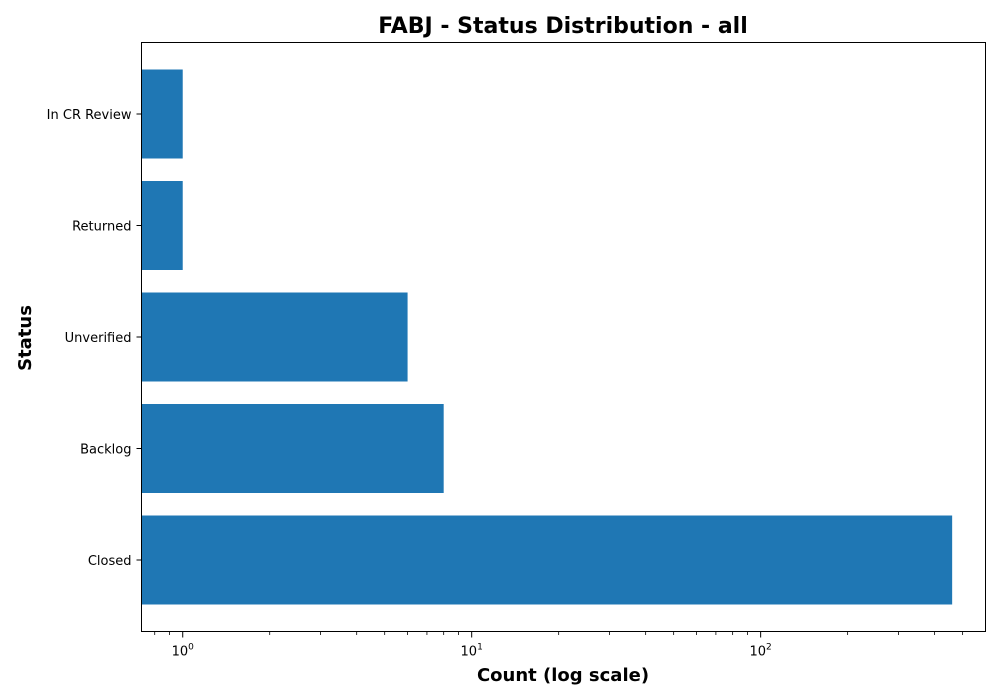  What do you see at coordinates (274, 337) in the screenshot?
I see `bar-unverified` at bounding box center [274, 337].